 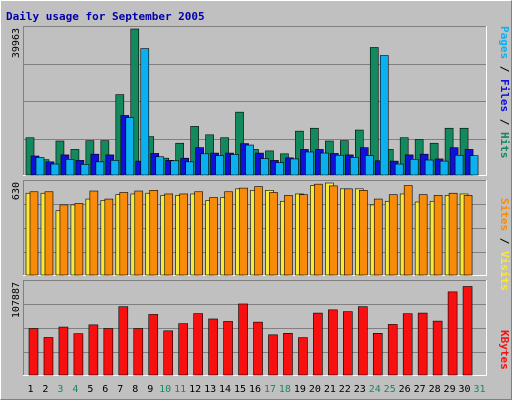 I want to click on x-tick-label-day-2: 2, so click(x=45, y=389).